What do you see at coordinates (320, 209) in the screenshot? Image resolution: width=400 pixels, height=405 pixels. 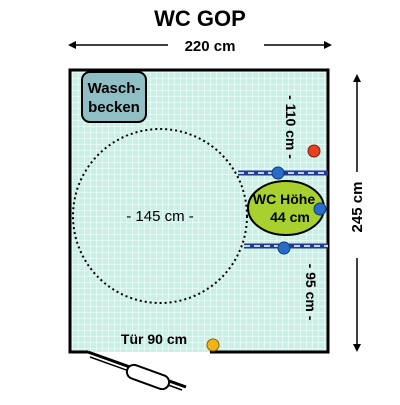 I see `marker-blue-dot-wc` at bounding box center [320, 209].